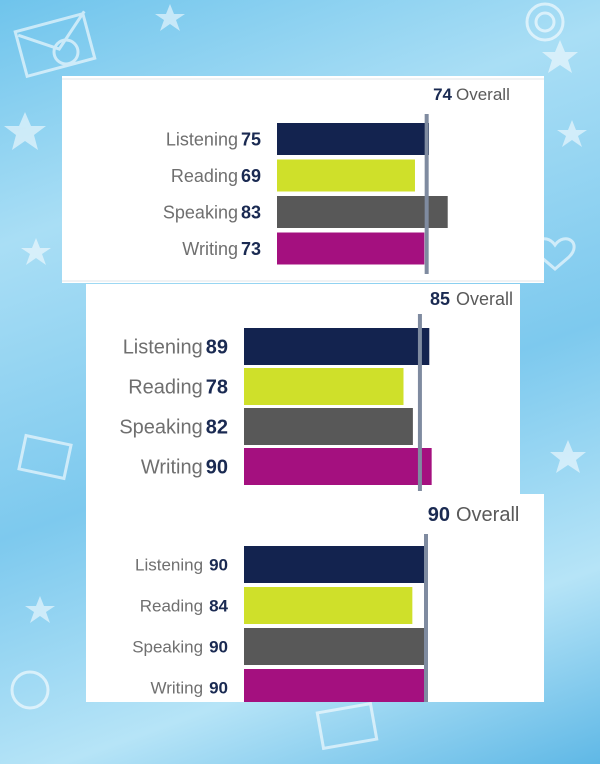  I want to click on skill-label-speaking: Speaking 90, so click(180, 647).